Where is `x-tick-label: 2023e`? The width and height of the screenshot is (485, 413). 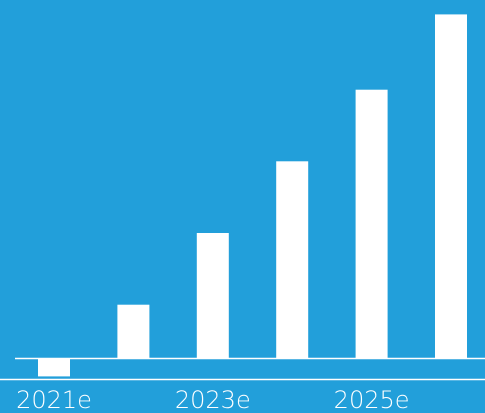
x-tick-label: 2023e is located at coordinates (213, 399).